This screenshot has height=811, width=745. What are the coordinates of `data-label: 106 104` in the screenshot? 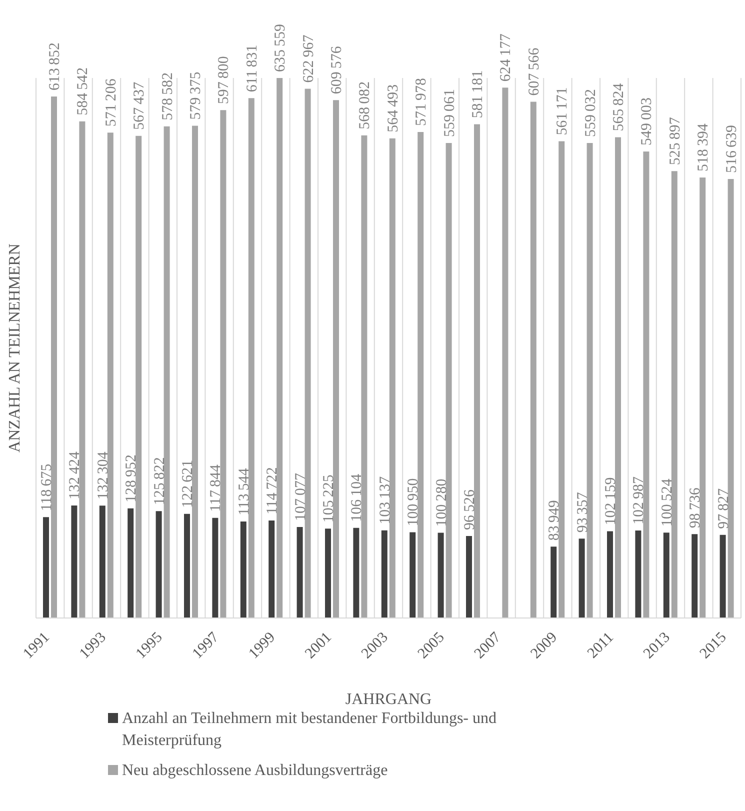 It's located at (357, 497).